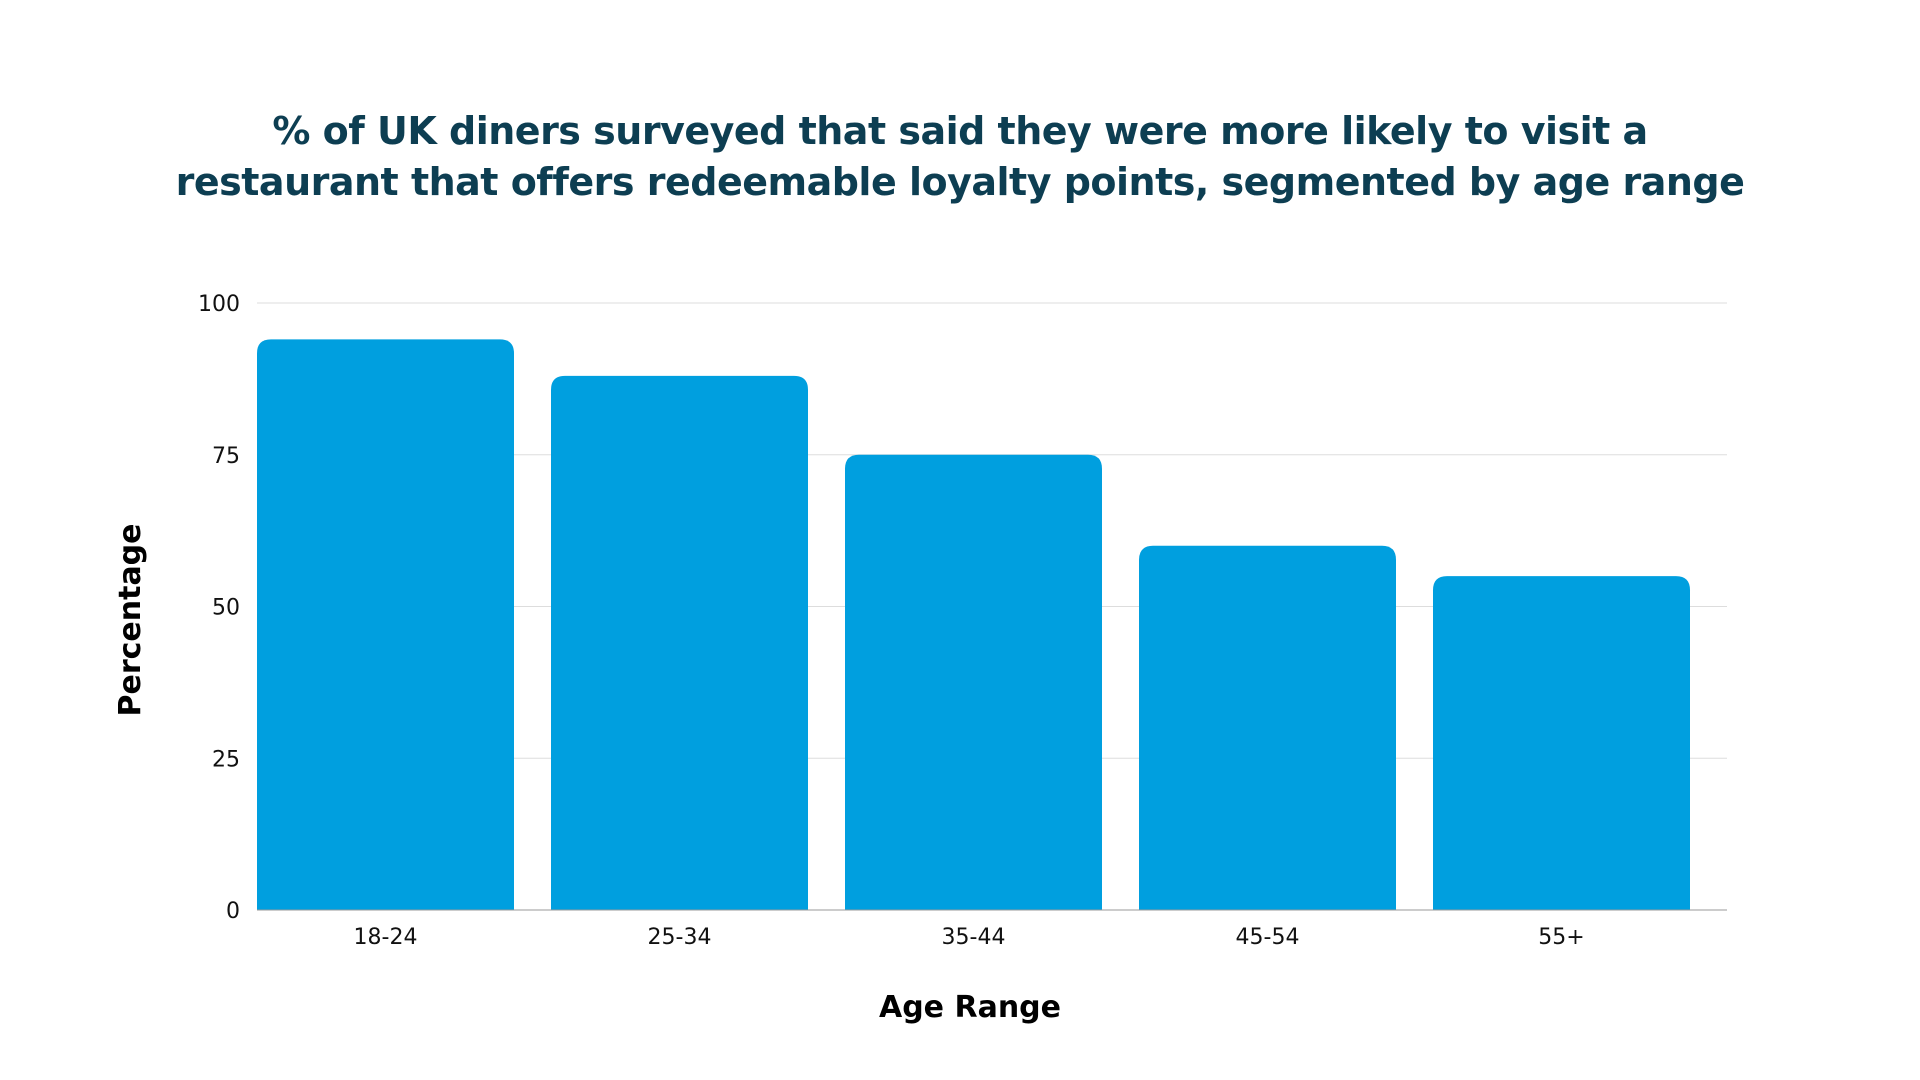  Describe the element at coordinates (680, 937) in the screenshot. I see `x-tick-label: 25-34` at that location.